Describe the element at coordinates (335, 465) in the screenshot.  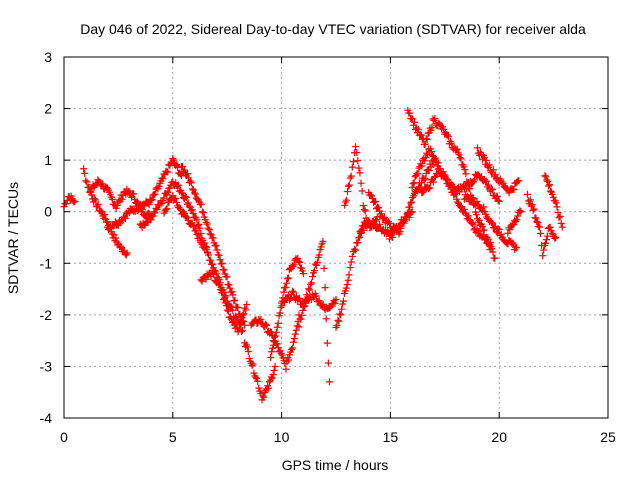
I see `x-axis-label: GPS time / hours` at that location.